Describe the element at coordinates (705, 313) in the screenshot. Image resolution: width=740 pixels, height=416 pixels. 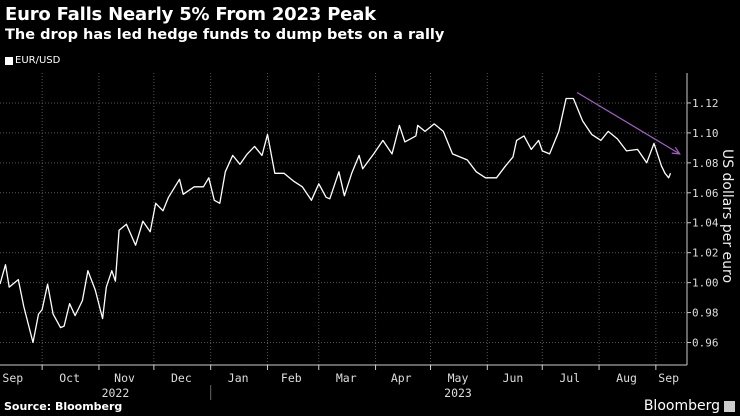
I see `y-tick-label: 0.98` at that location.